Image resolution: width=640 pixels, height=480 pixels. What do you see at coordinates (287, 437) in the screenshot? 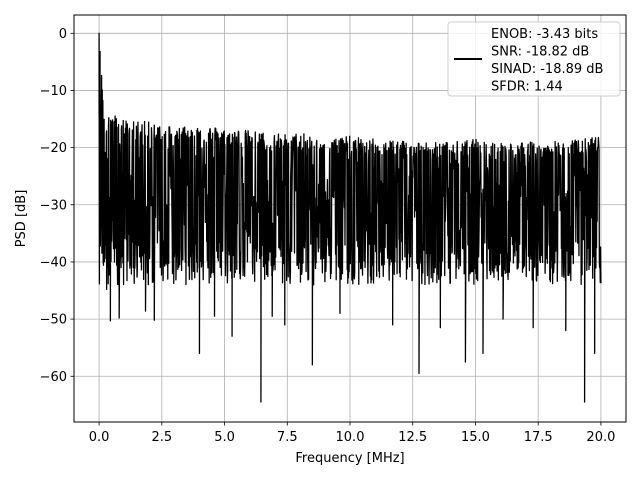
I see `x-tick-label: 7.5` at bounding box center [287, 437].